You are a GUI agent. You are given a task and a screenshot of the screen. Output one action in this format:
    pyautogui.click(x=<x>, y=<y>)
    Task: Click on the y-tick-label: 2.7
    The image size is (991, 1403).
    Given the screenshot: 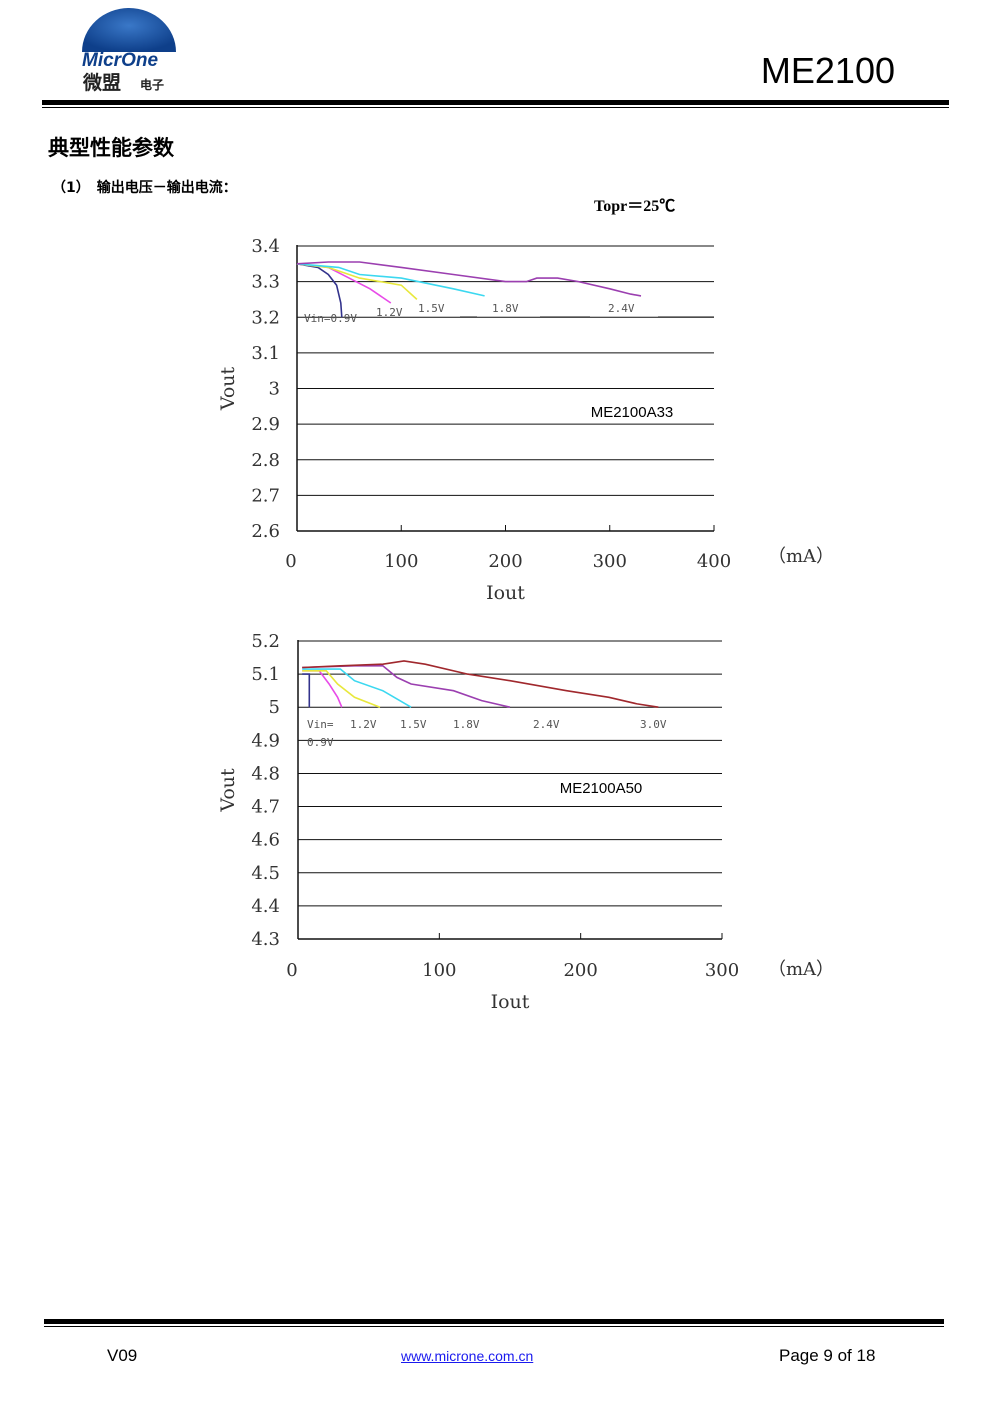 What is the action you would take?
    pyautogui.click(x=265, y=495)
    